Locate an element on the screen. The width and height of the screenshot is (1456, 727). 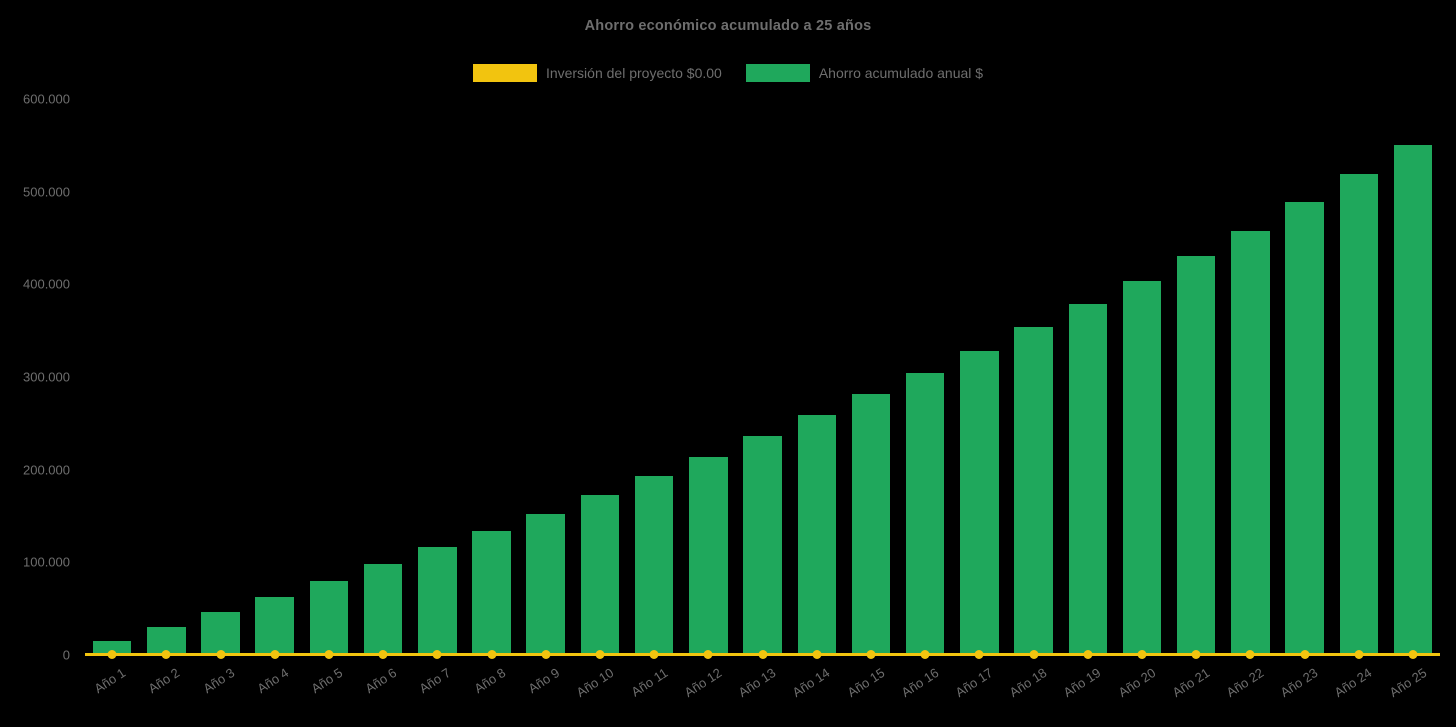
x-tick-label: Año 19 is located at coordinates (1082, 683).